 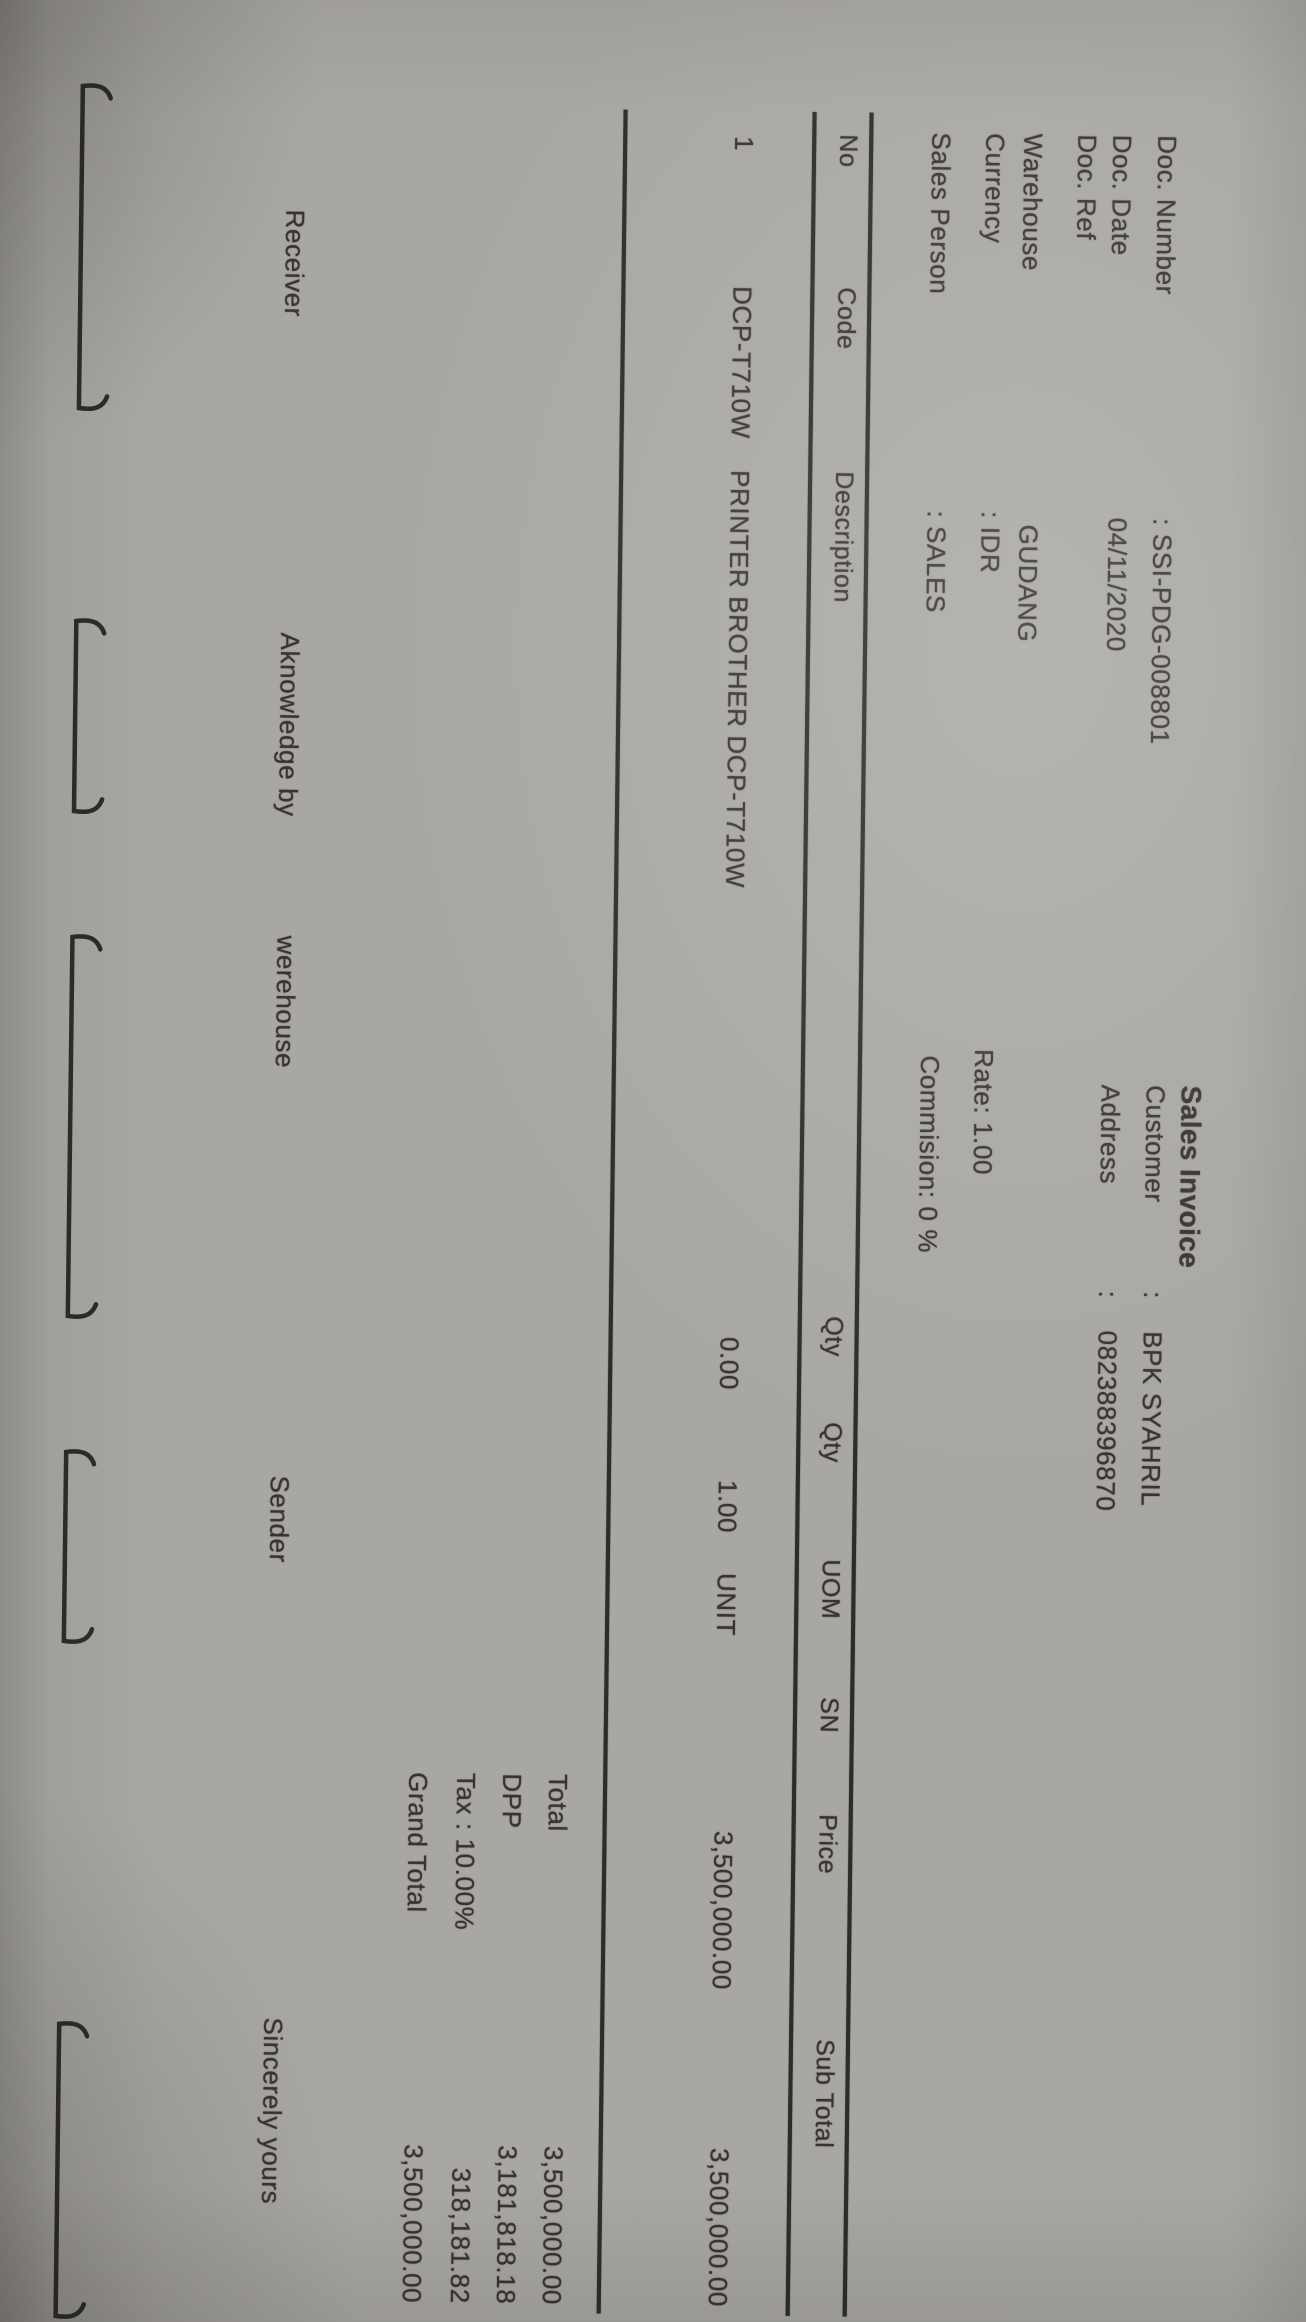 I want to click on row-uom: UNIT, so click(x=726, y=1604).